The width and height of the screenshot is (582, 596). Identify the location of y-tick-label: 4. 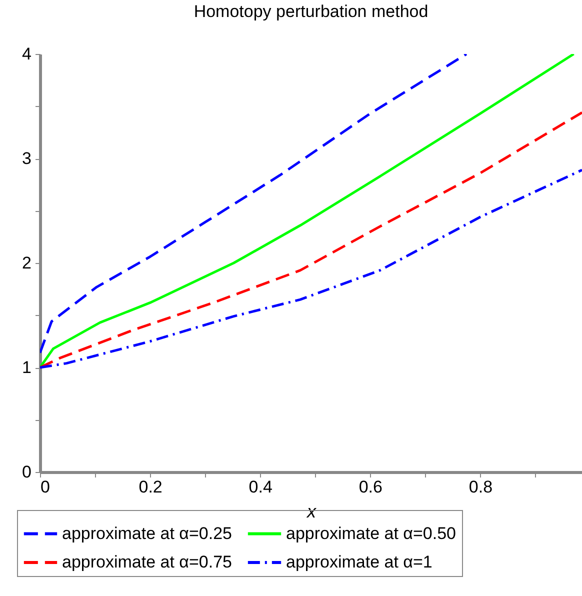
(27, 54).